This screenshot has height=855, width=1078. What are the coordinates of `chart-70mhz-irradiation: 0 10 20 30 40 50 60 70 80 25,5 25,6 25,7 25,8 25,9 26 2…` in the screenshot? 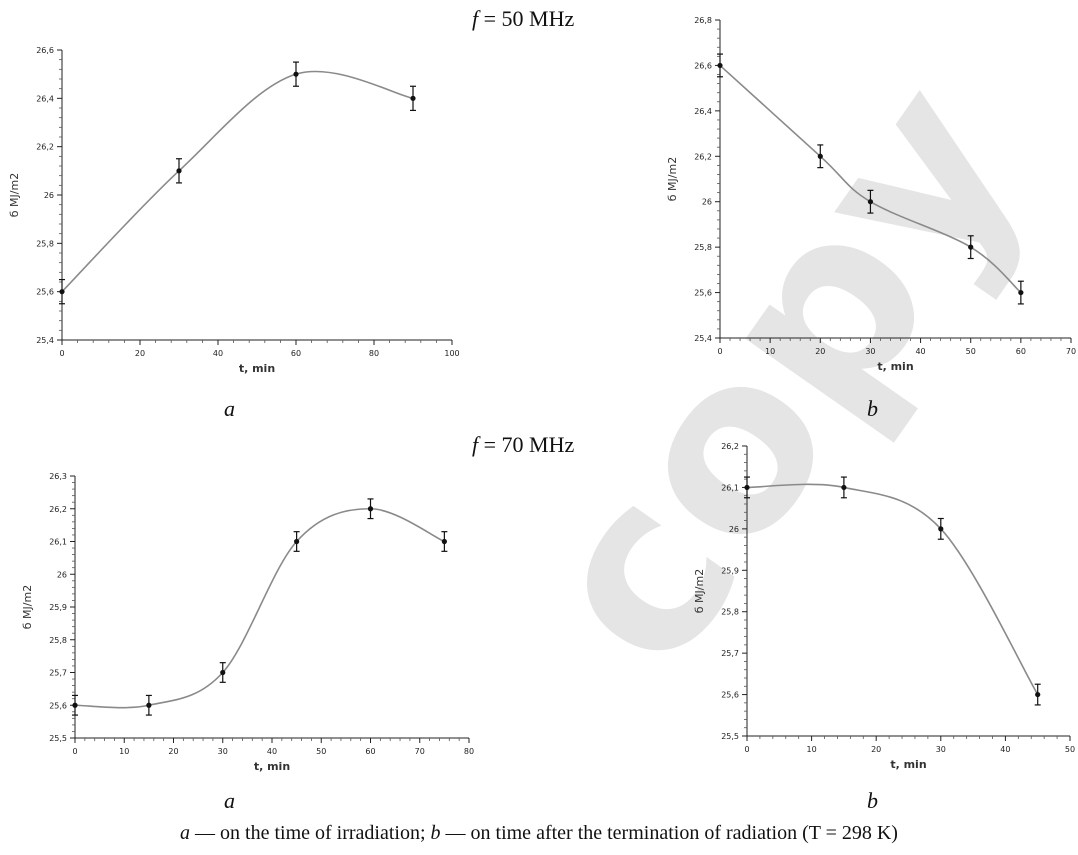 It's located at (247, 622).